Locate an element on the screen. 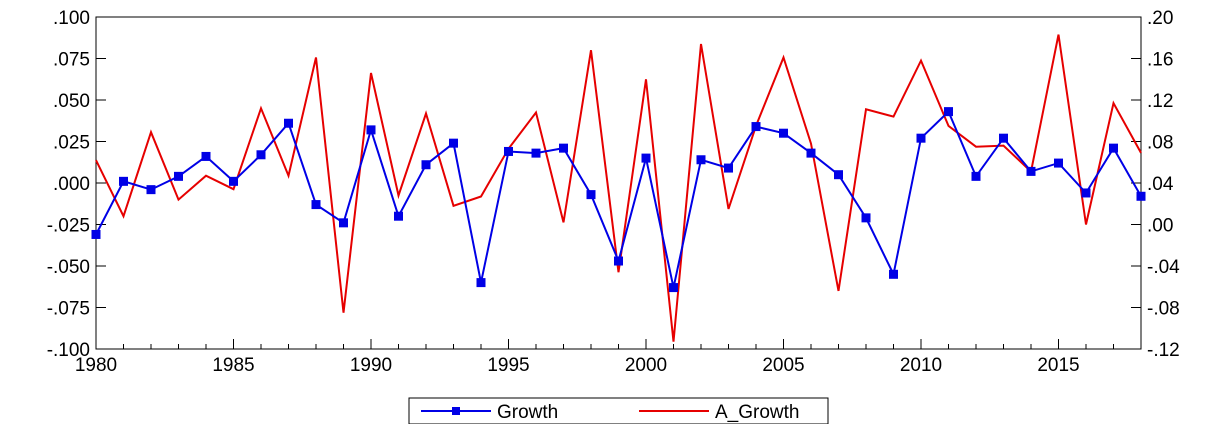 Image resolution: width=1219 pixels, height=424 pixels. x-tick-label: 1995 is located at coordinates (508, 365).